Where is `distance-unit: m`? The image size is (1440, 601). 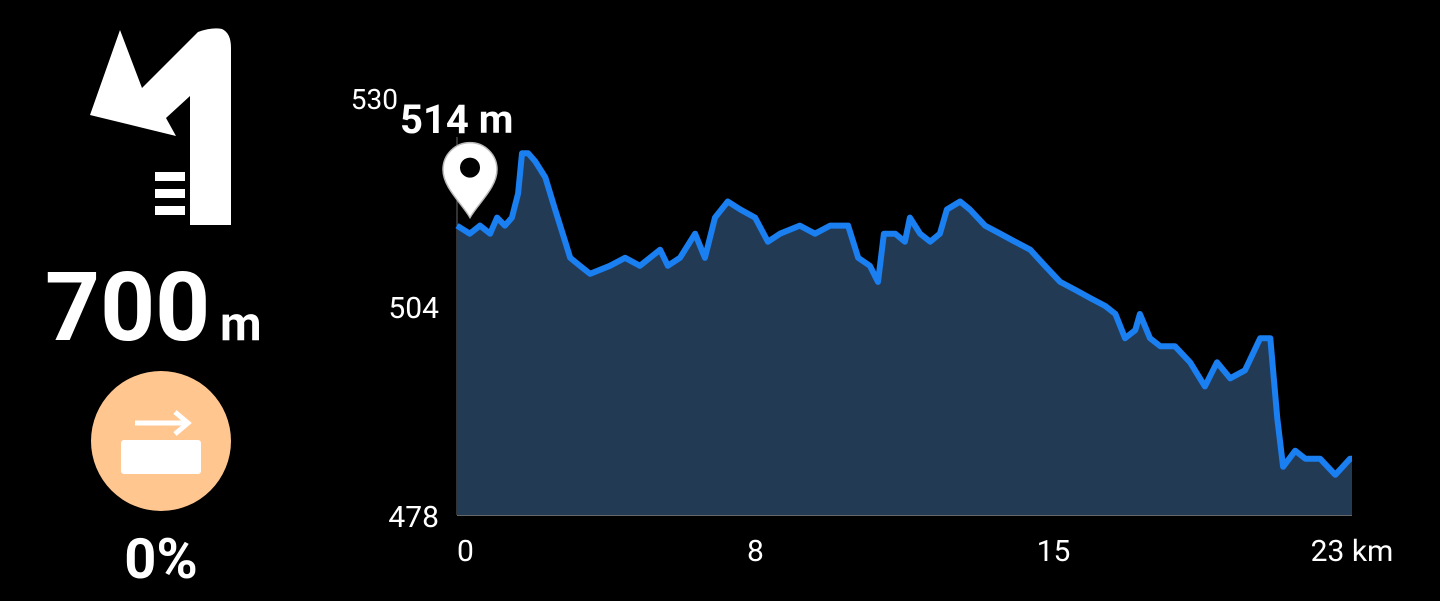 distance-unit: m is located at coordinates (241, 323).